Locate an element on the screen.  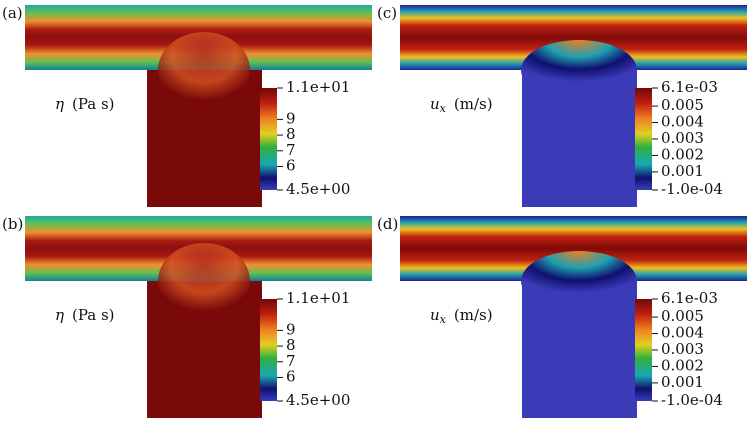
panel-label: (a) is located at coordinates (12, 13).